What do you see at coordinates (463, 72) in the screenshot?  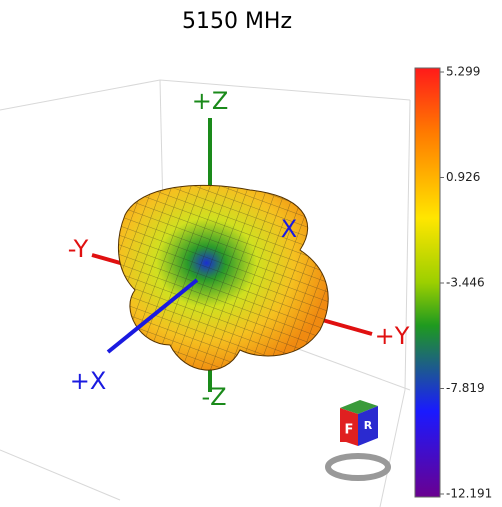 I see `colorbar-tick-label: 5.299` at bounding box center [463, 72].